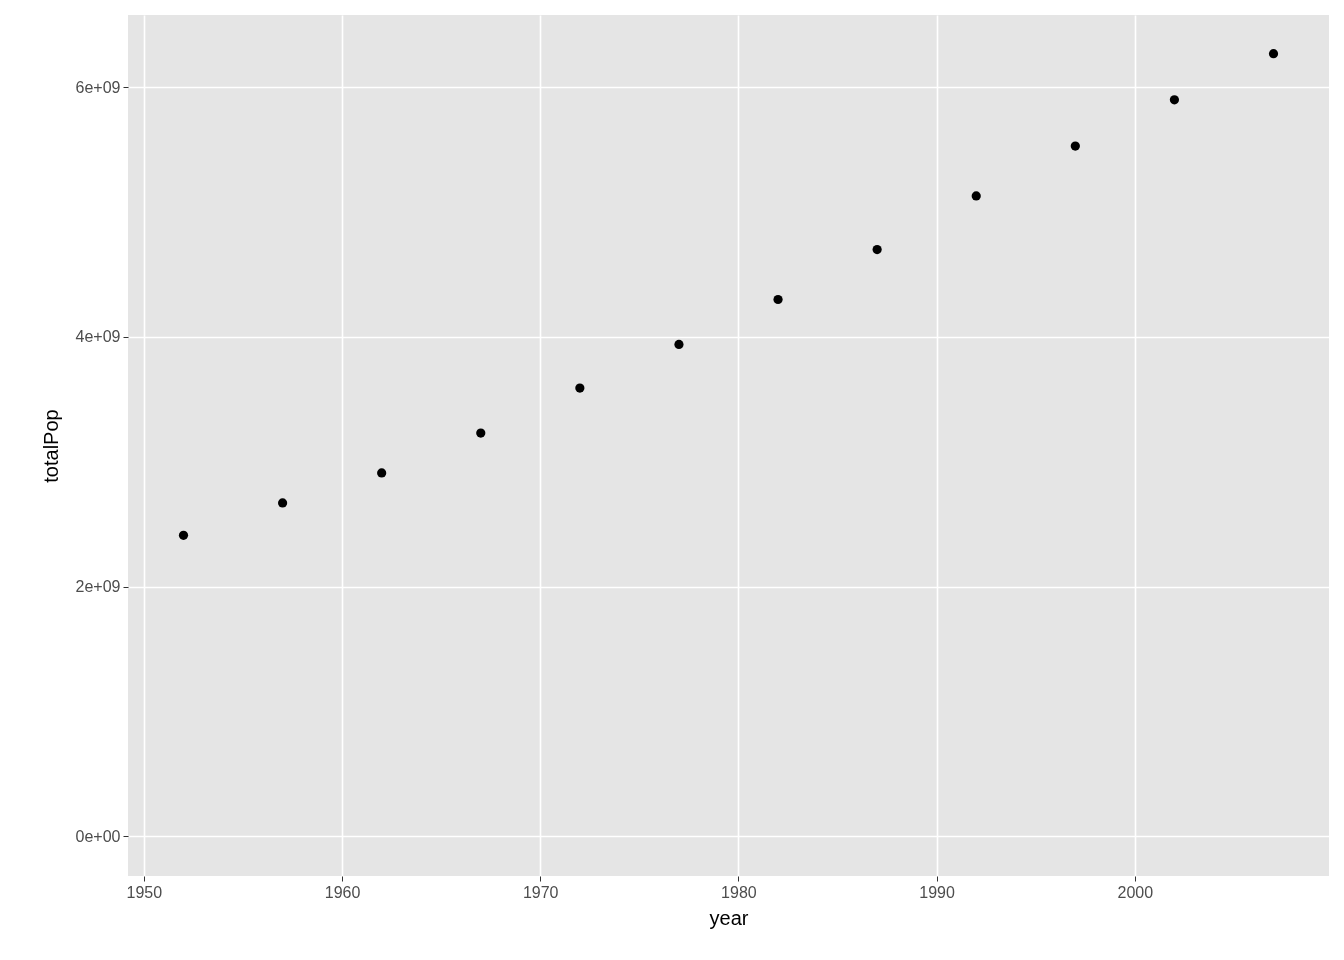 The image size is (1344, 960). I want to click on x-tick-label: 1980, so click(739, 892).